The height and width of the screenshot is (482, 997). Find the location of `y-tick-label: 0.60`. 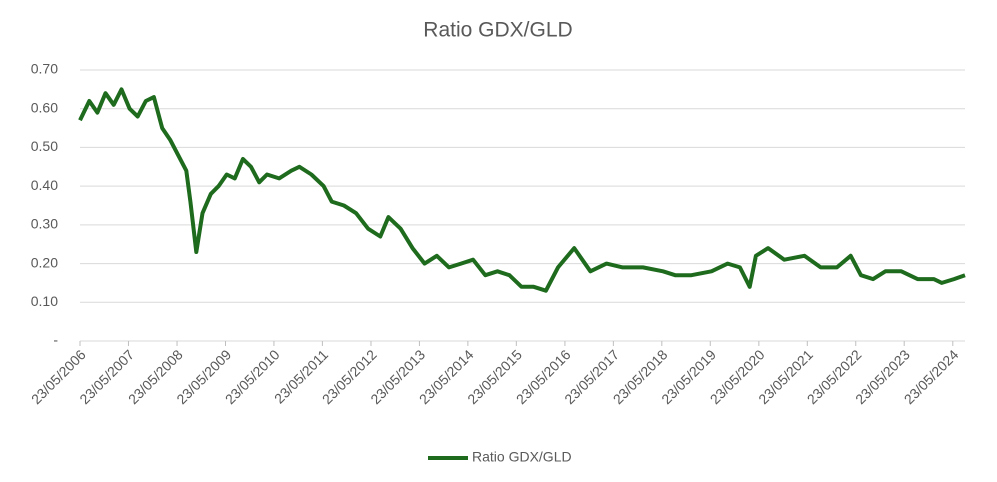

y-tick-label: 0.60 is located at coordinates (44, 107).